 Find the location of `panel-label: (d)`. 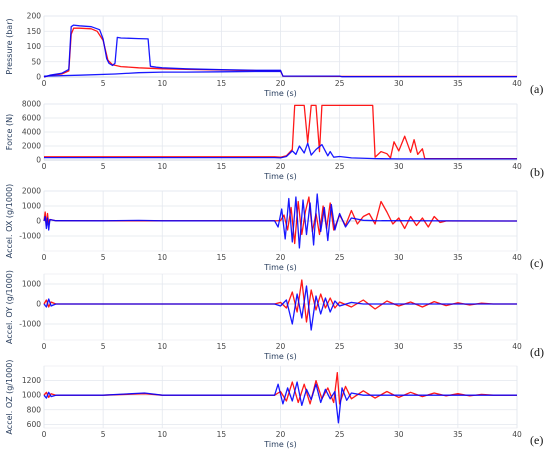

panel-label: (d) is located at coordinates (537, 352).